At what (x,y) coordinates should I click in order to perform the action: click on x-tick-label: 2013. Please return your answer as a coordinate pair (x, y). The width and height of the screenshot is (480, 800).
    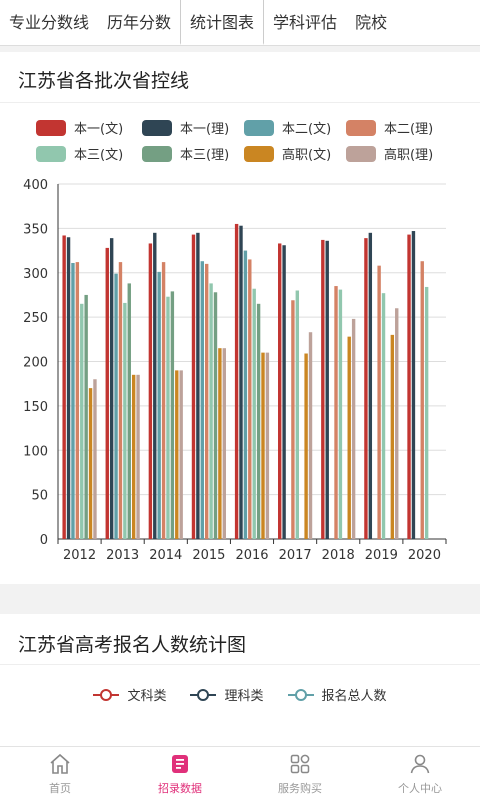
    Looking at the image, I should click on (122, 555).